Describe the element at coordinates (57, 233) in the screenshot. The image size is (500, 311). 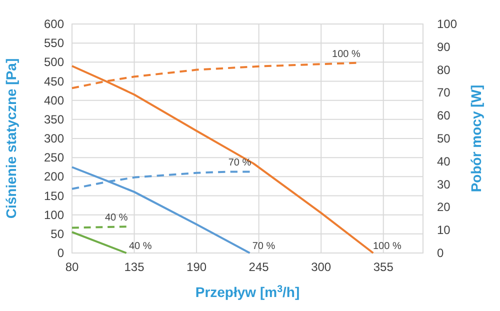
I see `y-tick-label: 50` at that location.